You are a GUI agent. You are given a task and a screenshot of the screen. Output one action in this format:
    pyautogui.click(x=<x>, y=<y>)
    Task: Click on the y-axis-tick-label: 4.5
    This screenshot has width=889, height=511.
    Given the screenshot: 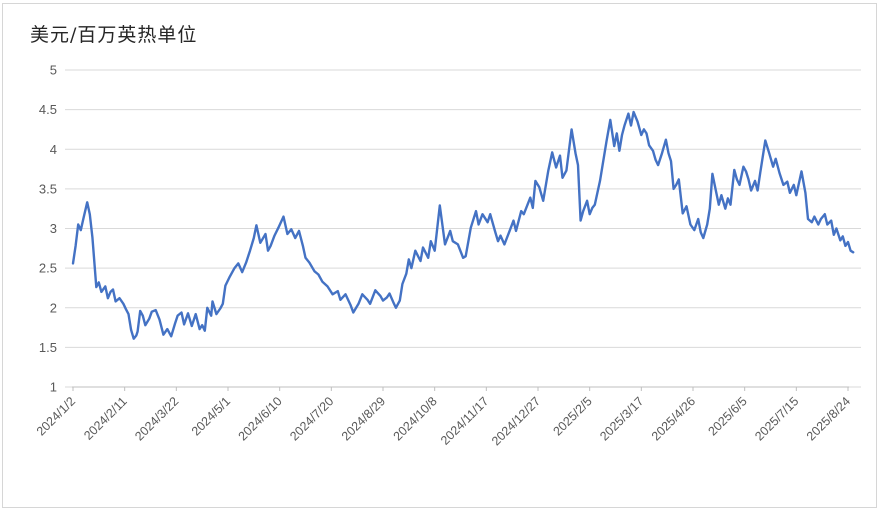 What is the action you would take?
    pyautogui.click(x=48, y=109)
    